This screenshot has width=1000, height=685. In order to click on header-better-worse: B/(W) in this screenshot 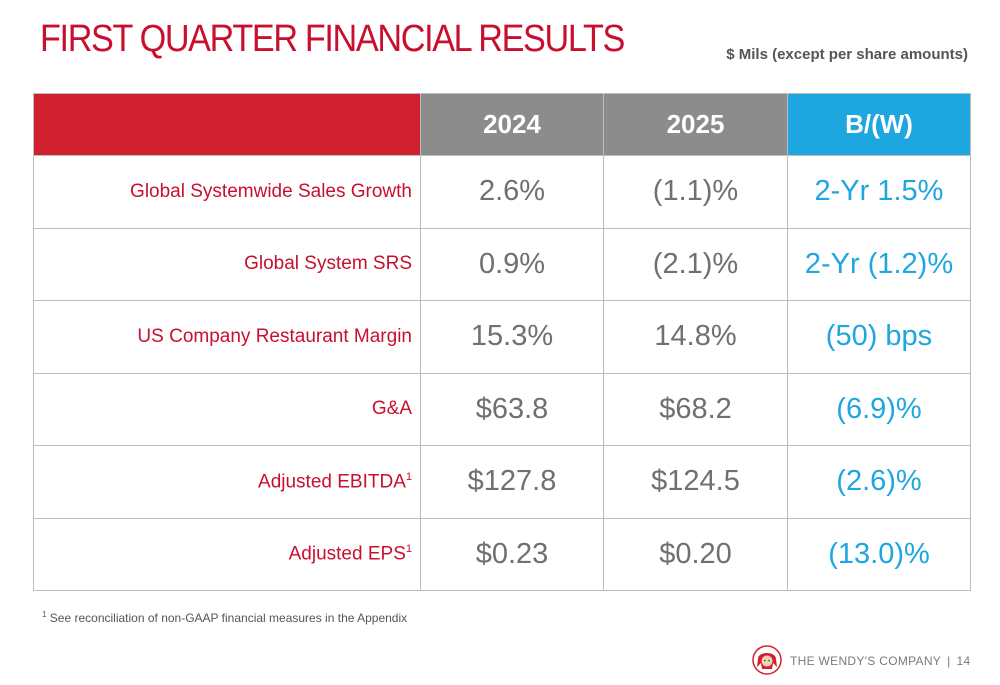, I will do `click(879, 124)`.